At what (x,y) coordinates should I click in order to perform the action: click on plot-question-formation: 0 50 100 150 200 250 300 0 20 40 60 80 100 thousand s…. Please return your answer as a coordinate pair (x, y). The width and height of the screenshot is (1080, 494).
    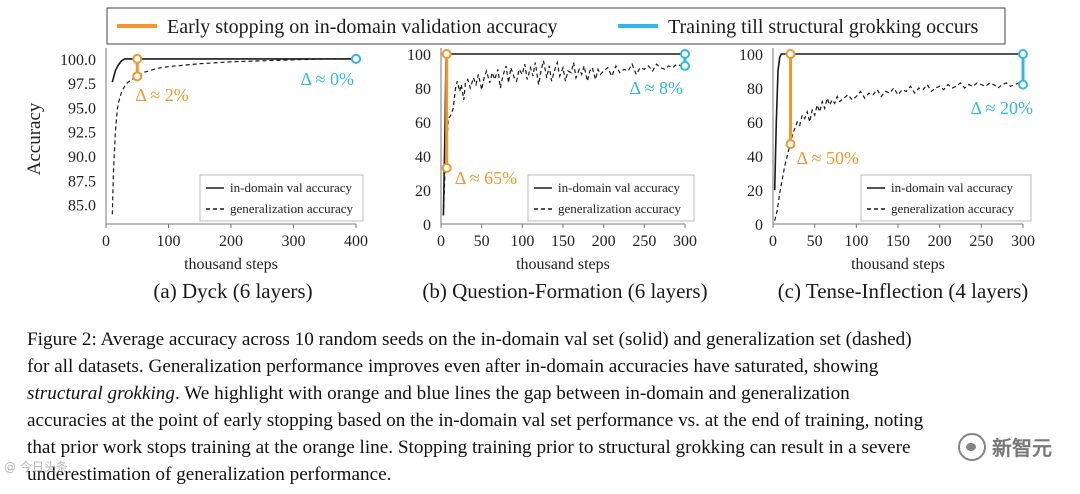
    Looking at the image, I should click on (557, 175).